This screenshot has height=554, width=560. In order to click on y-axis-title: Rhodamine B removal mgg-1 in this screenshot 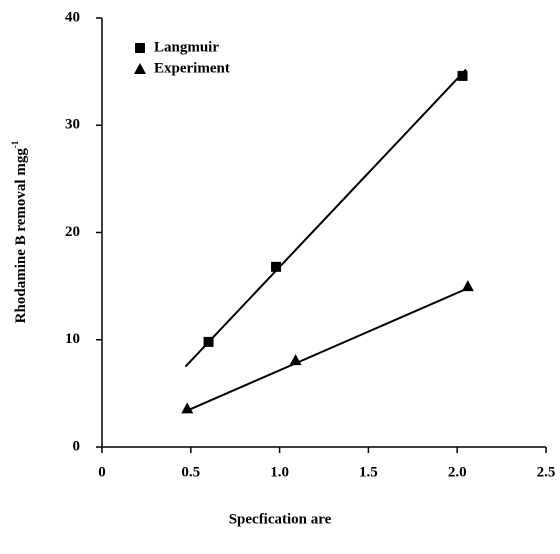, I will do `click(19, 231)`.